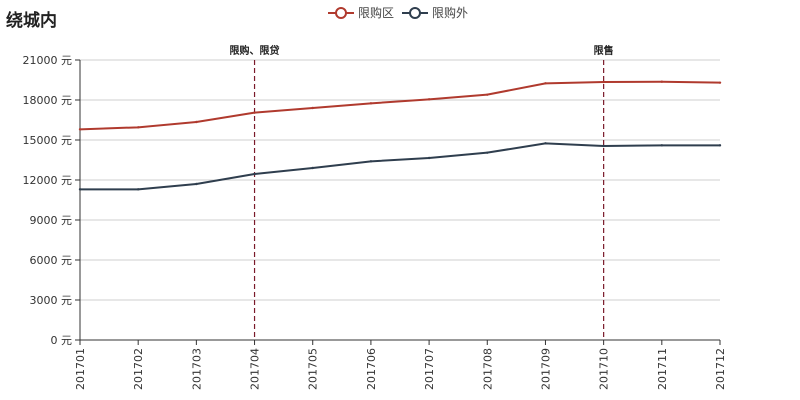 This screenshot has height=400, width=800. I want to click on y-tick-label: 18000 元, so click(48, 100).